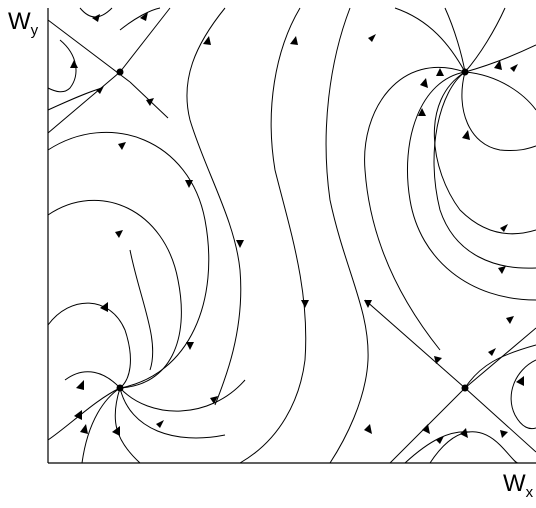  I want to click on saddle-point-lower-right, so click(465, 388).